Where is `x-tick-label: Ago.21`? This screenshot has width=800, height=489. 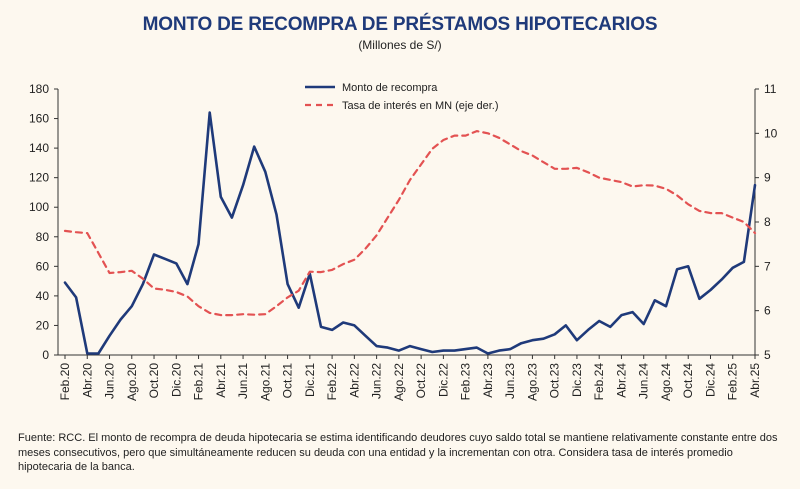 x-tick-label: Ago.21 is located at coordinates (265, 382).